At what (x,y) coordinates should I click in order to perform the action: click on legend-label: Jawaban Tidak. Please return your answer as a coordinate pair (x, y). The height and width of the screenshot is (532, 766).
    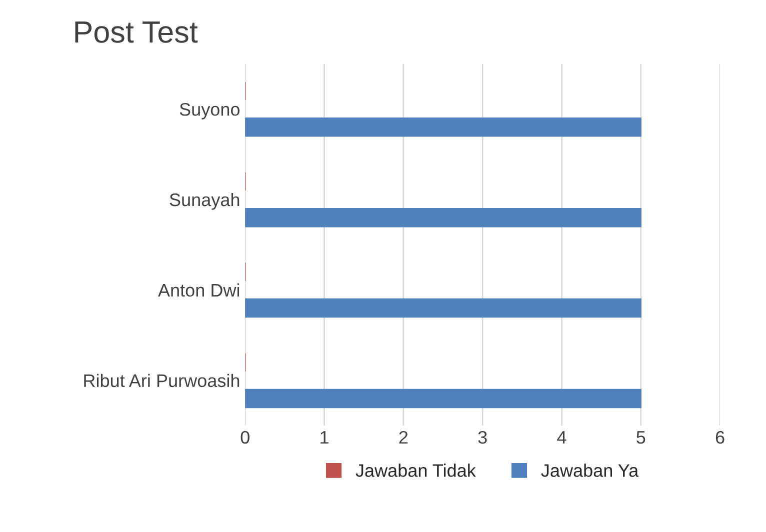
    Looking at the image, I should click on (416, 470).